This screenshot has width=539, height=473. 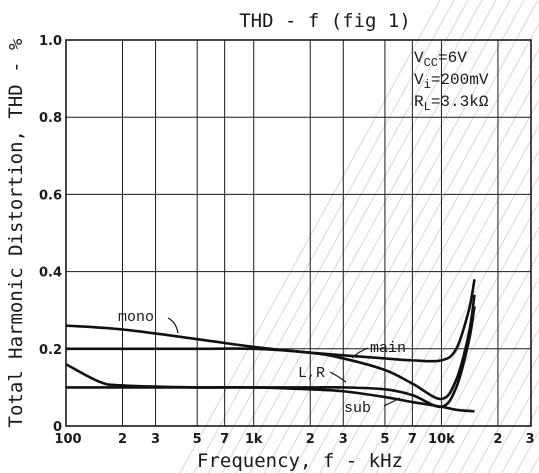 I want to click on x-tick-label: 10k, so click(x=441, y=439).